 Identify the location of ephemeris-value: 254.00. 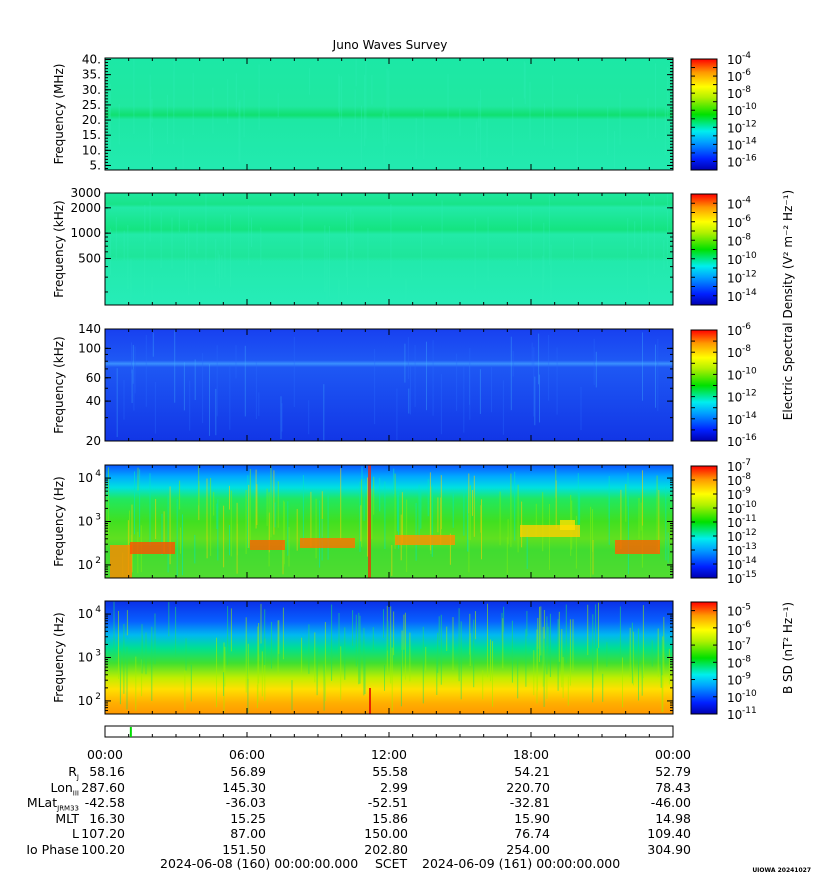
(528, 849).